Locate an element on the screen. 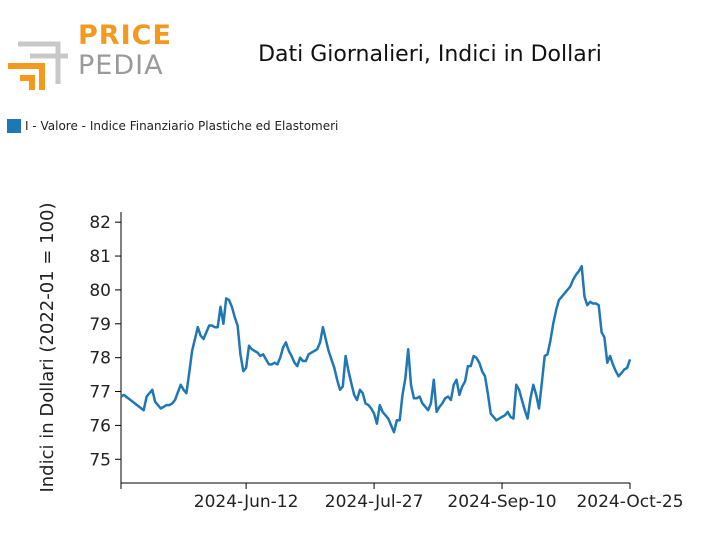  y-tick-label: 79 is located at coordinates (100, 325).